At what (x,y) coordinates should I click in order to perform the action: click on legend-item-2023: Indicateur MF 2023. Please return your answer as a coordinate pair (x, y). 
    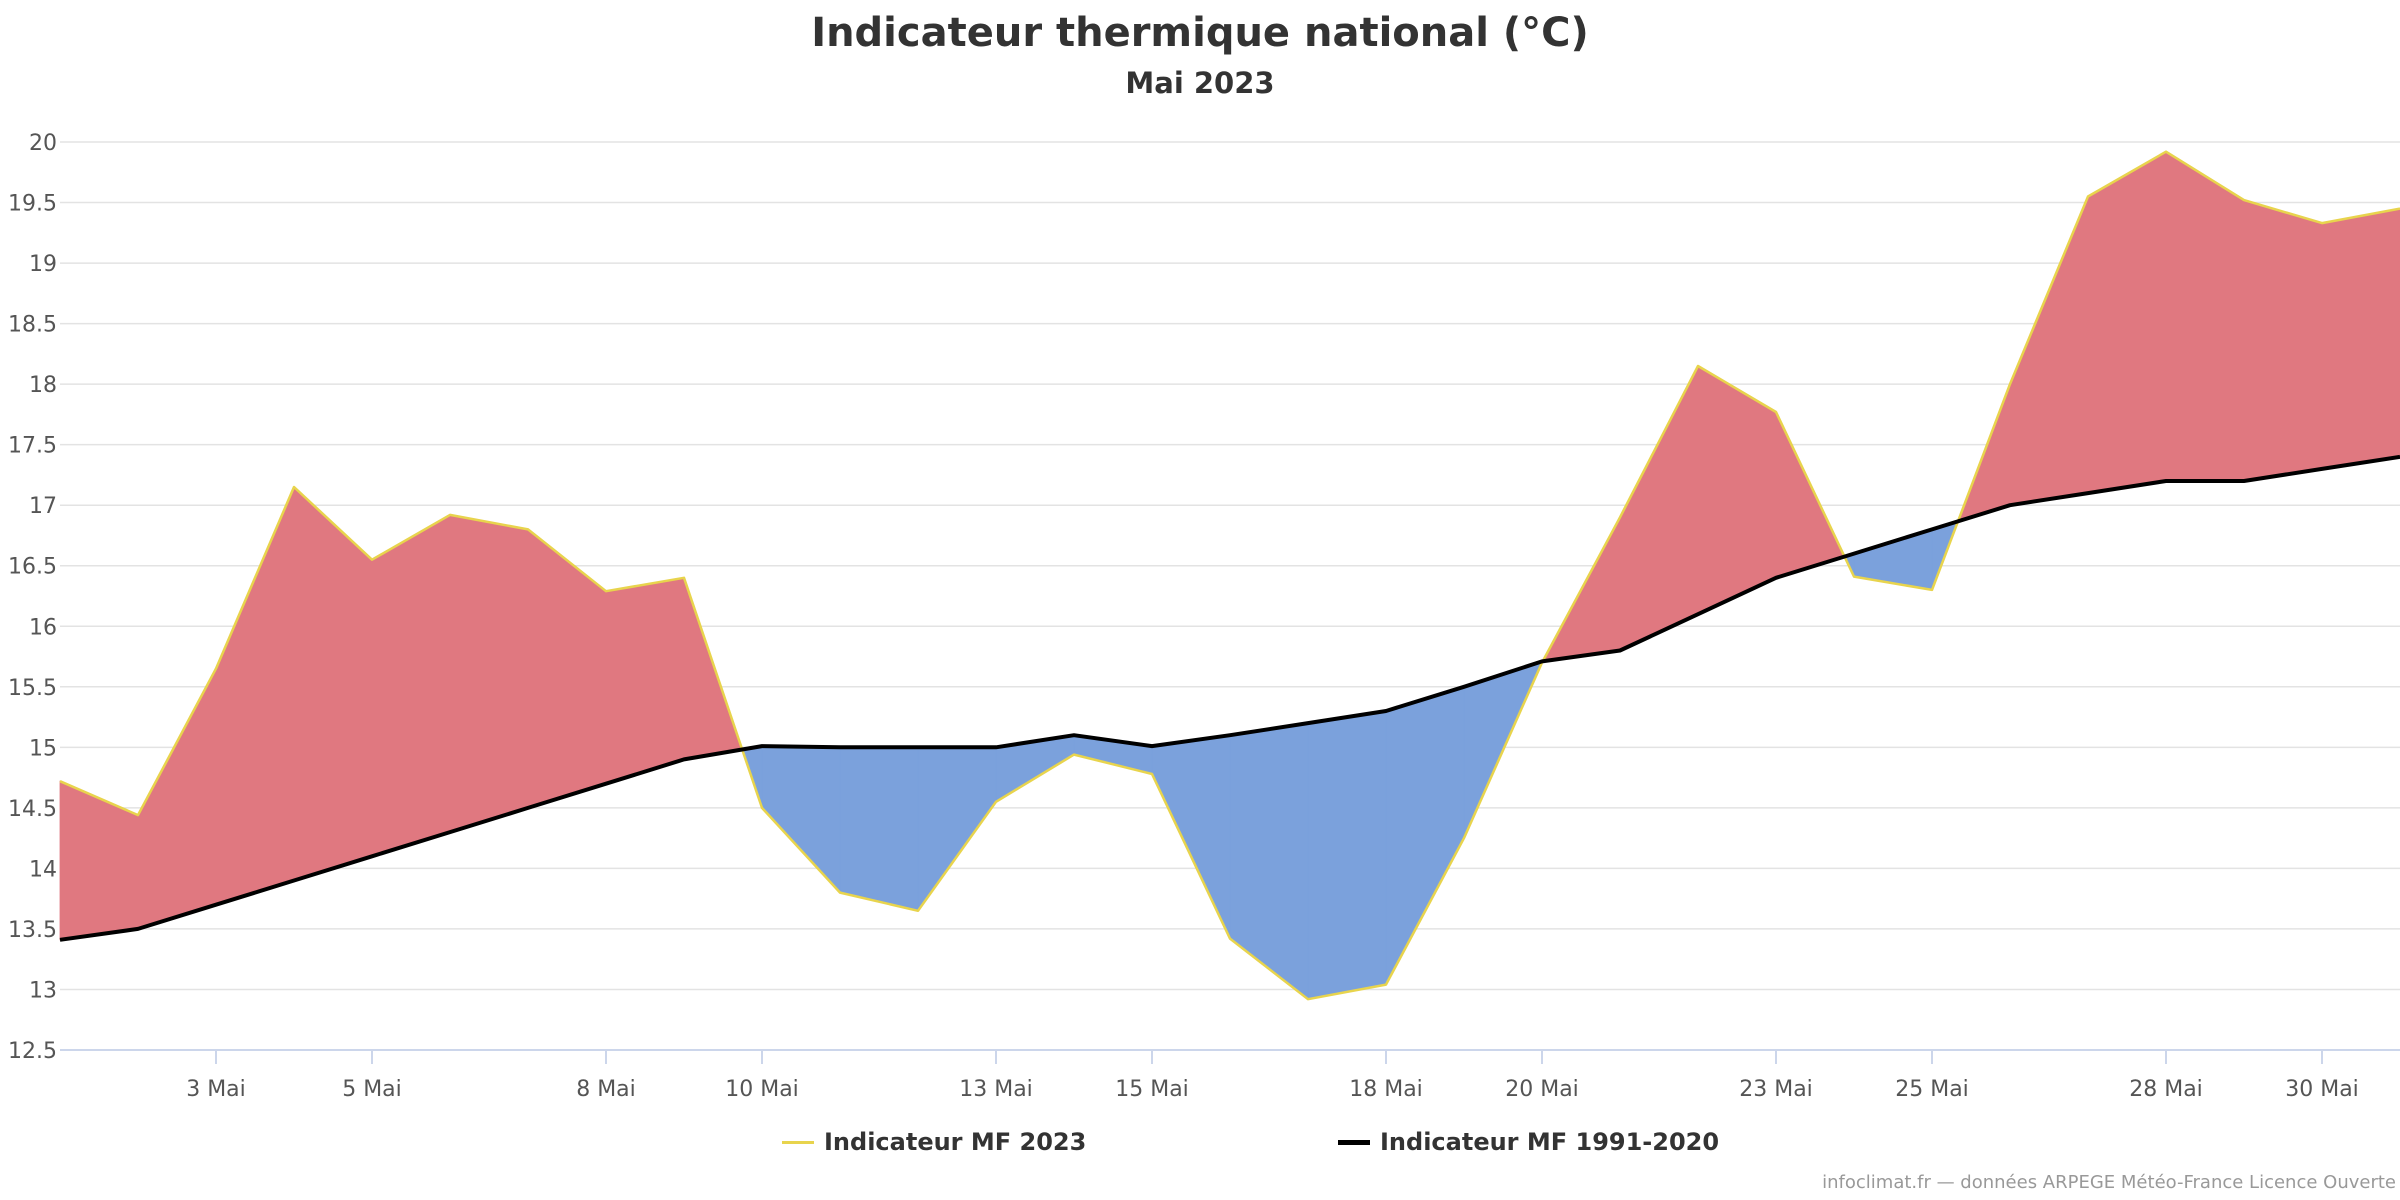
    Looking at the image, I should click on (934, 1142).